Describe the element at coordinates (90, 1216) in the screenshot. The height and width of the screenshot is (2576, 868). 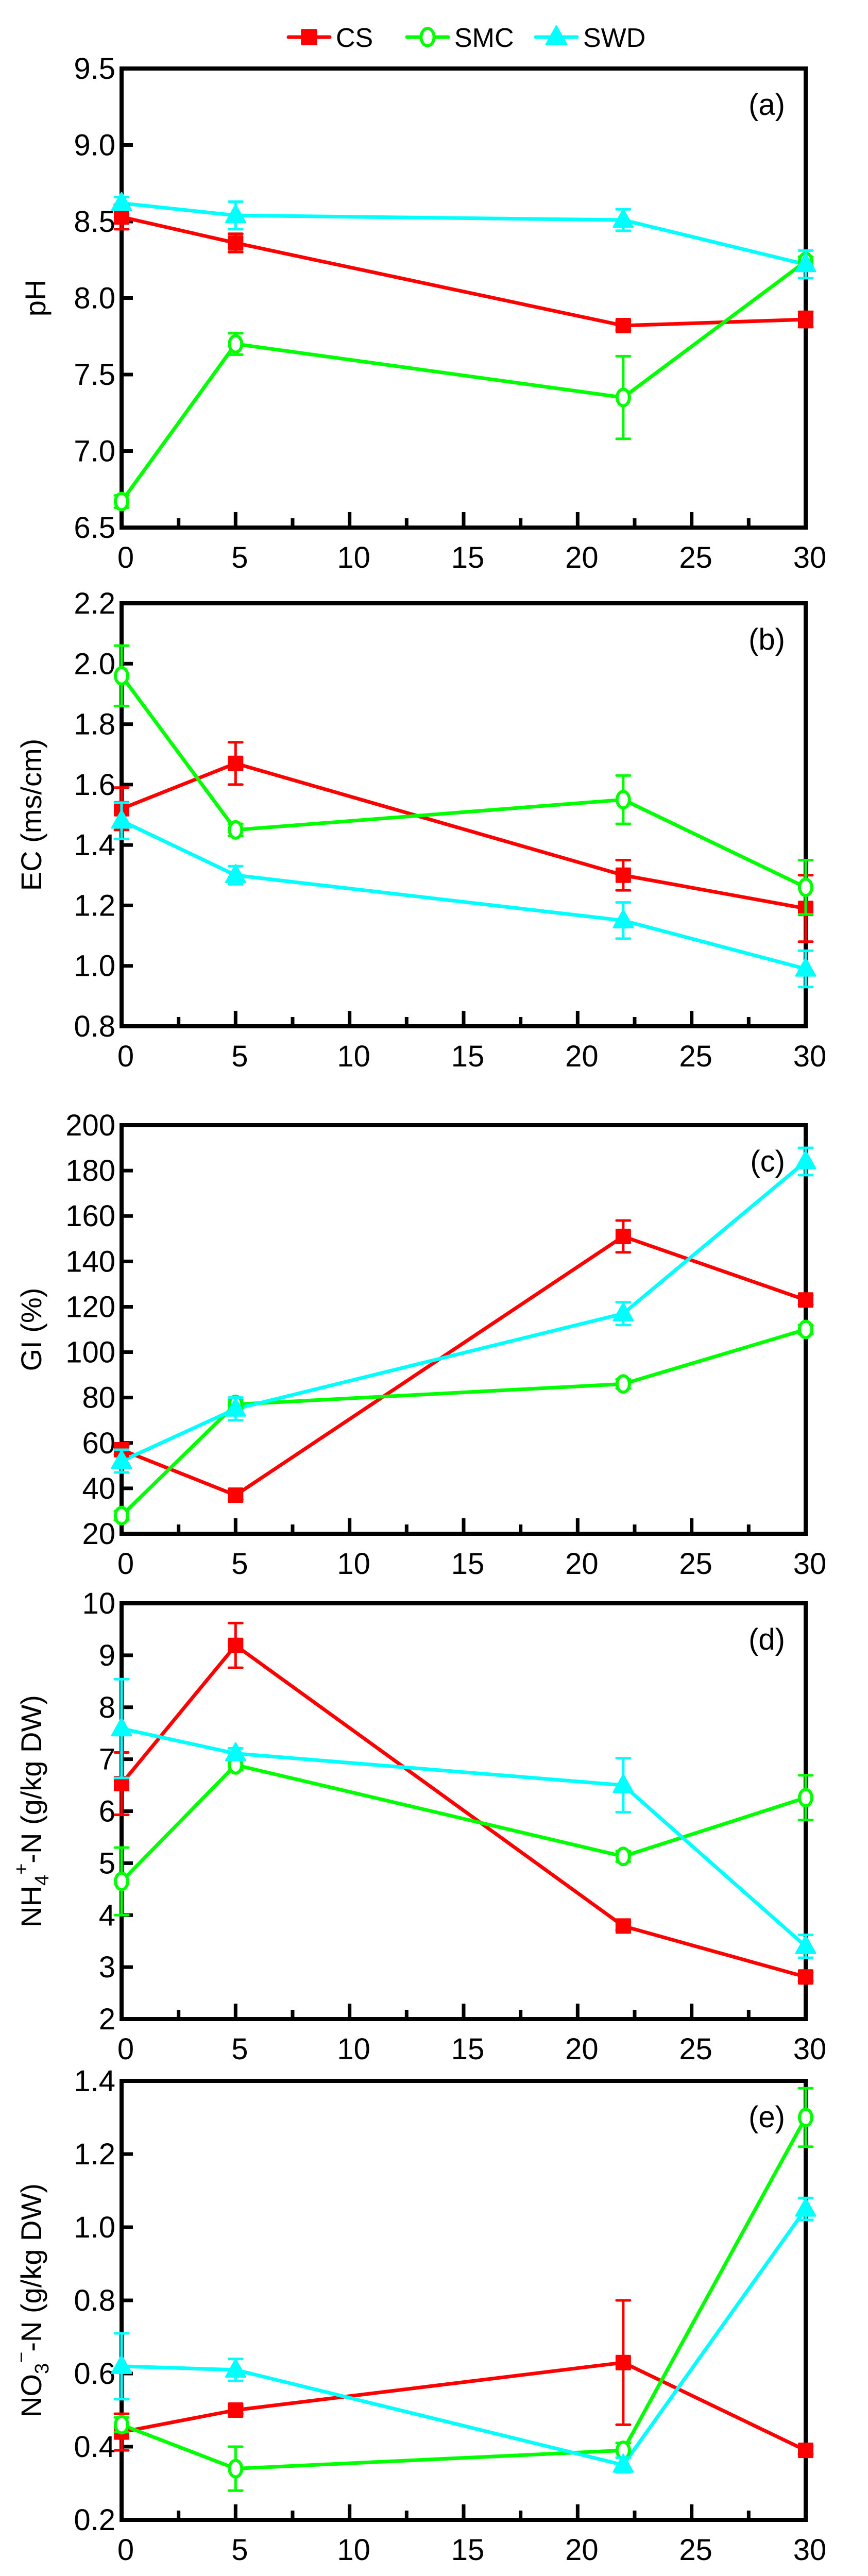
I see `y-tick-label: 160` at that location.